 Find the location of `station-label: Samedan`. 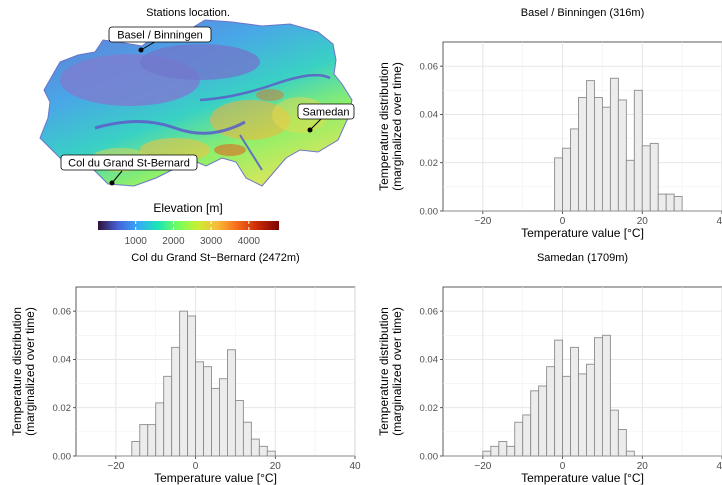

station-label: Samedan is located at coordinates (325, 113).